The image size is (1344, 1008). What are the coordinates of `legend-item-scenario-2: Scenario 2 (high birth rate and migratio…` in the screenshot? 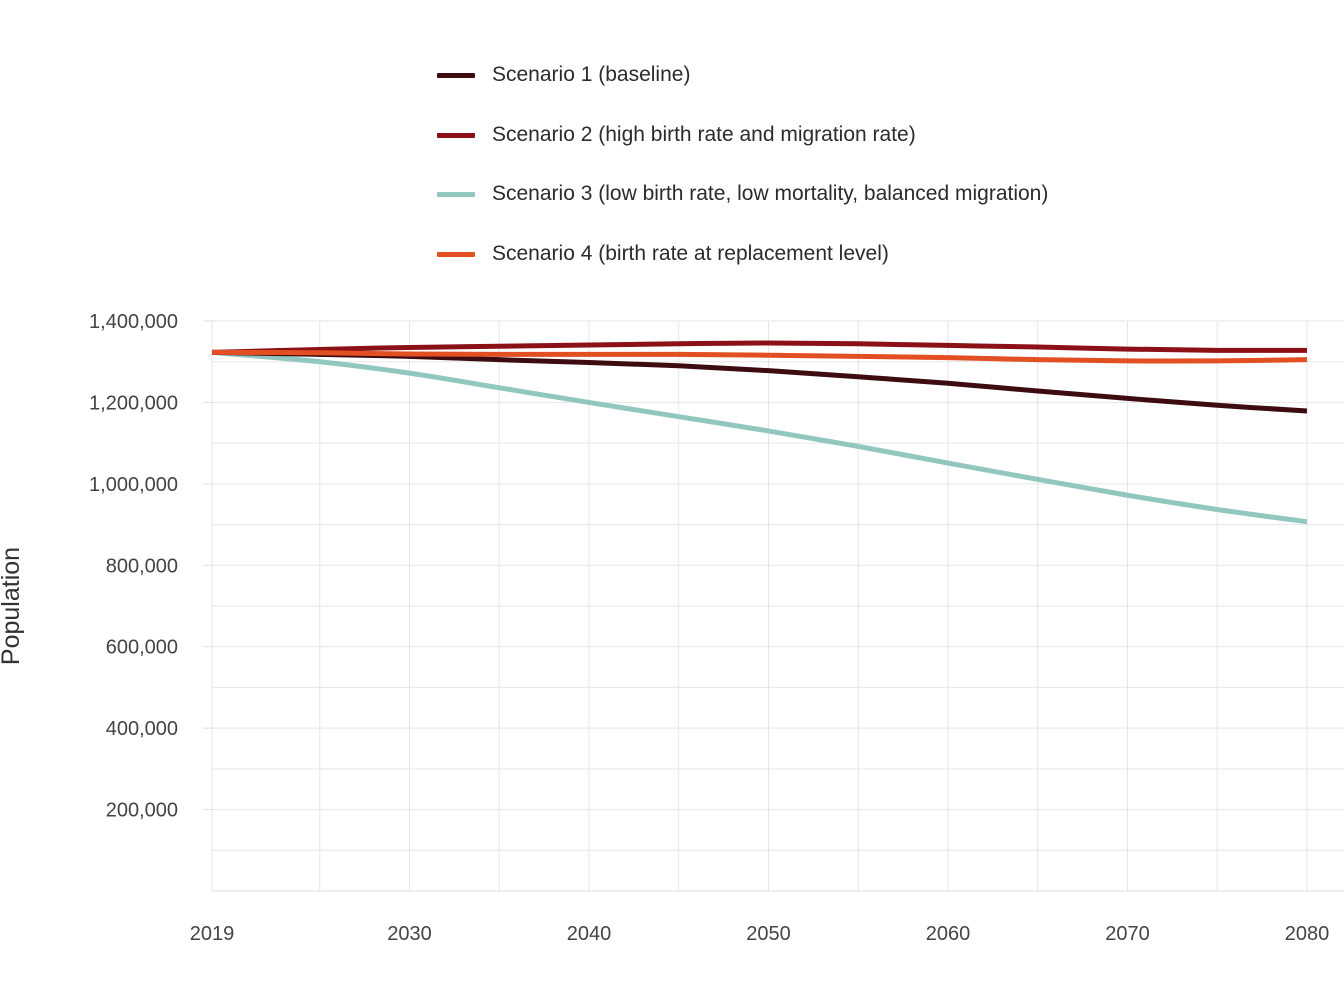 It's located at (742, 146).